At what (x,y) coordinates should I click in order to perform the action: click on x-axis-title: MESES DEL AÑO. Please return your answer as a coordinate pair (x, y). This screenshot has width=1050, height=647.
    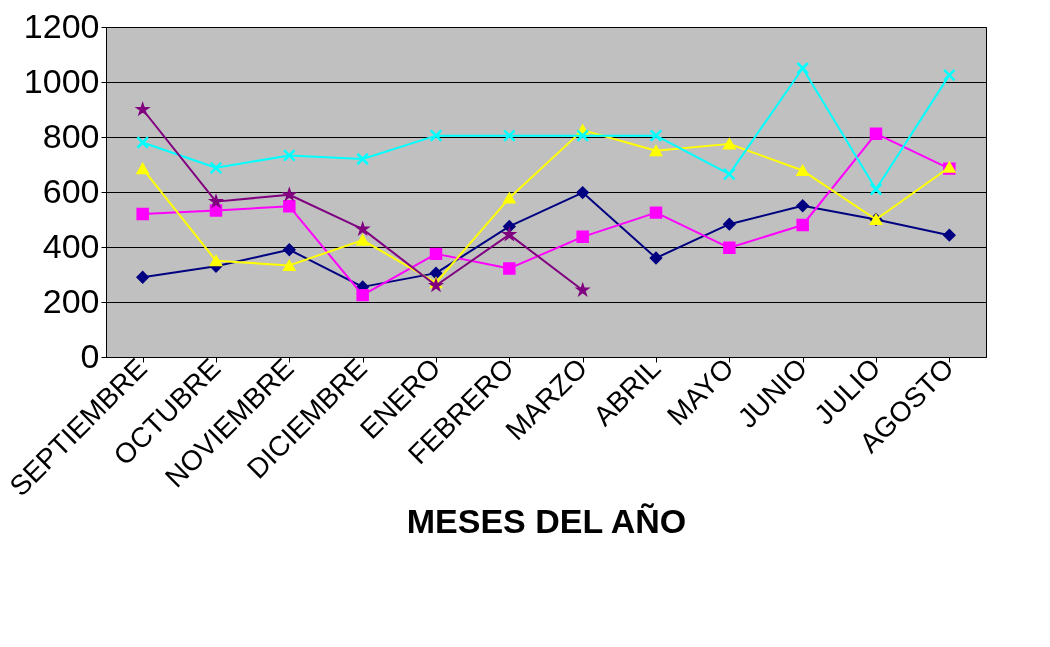
    Looking at the image, I should click on (546, 521).